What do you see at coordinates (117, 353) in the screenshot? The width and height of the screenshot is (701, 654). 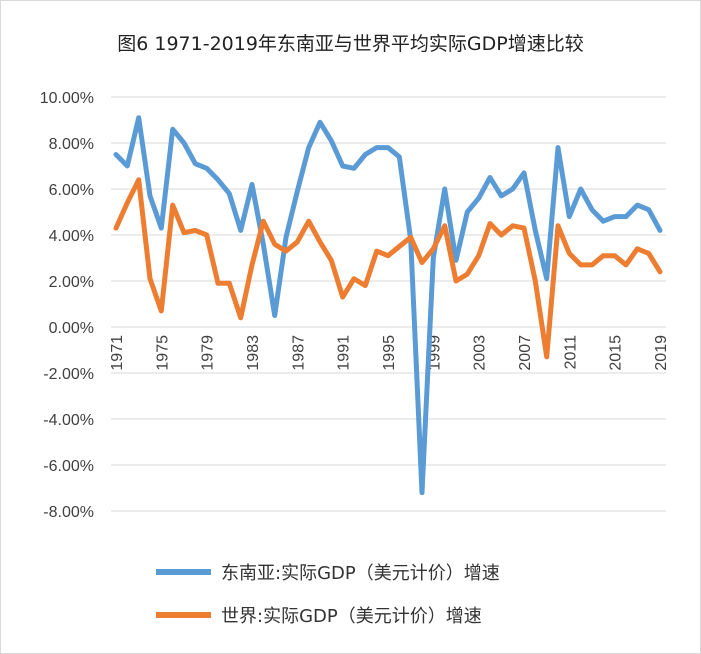 I see `x-tick-label: 1971` at bounding box center [117, 353].